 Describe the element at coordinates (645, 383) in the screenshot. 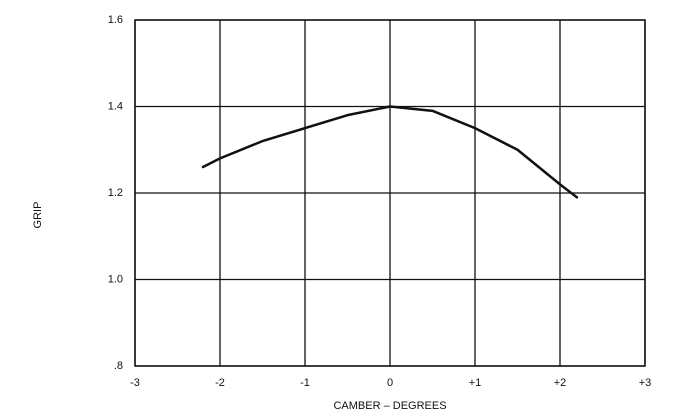

I see `x-tick-label: +3` at that location.